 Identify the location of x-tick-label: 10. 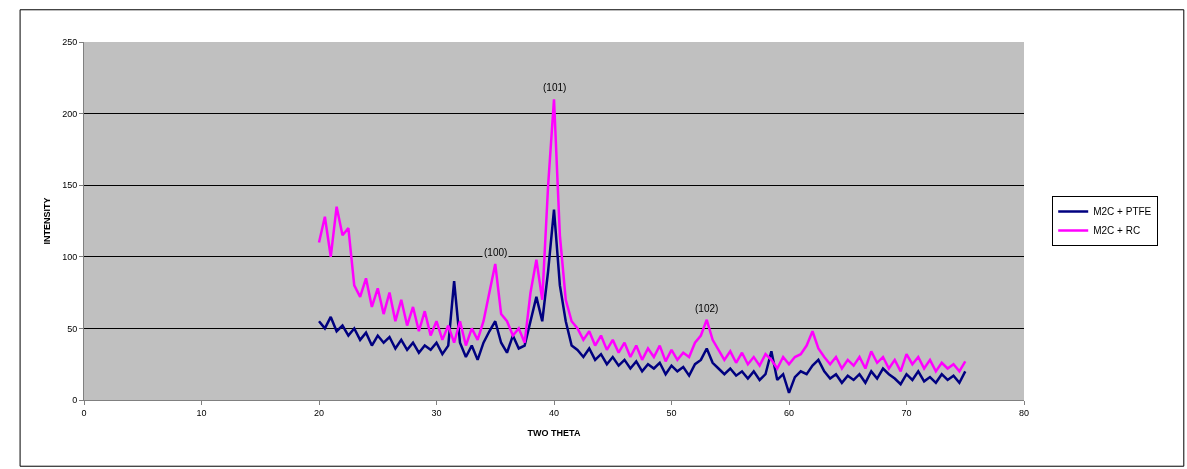
(201, 412).